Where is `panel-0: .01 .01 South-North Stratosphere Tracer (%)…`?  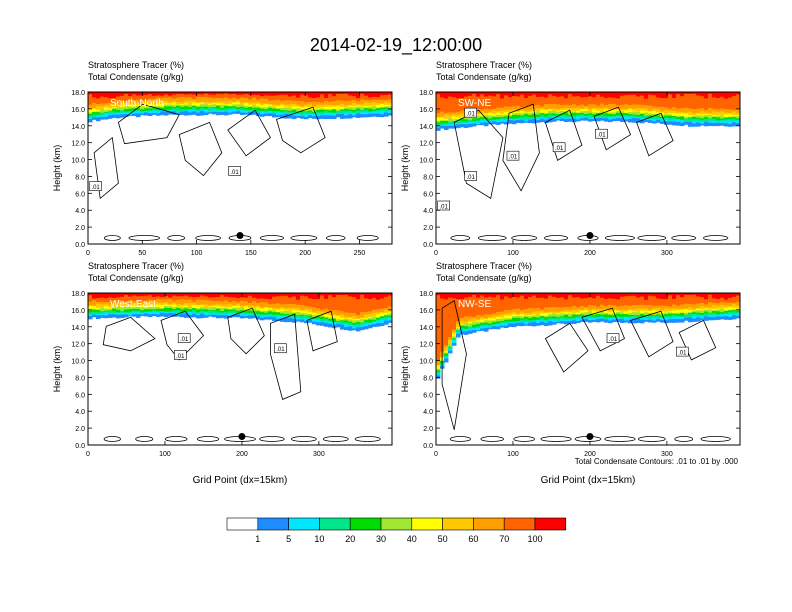 panel-0: .01 .01 South-North Stratosphere Tracer (%)… is located at coordinates (222, 158).